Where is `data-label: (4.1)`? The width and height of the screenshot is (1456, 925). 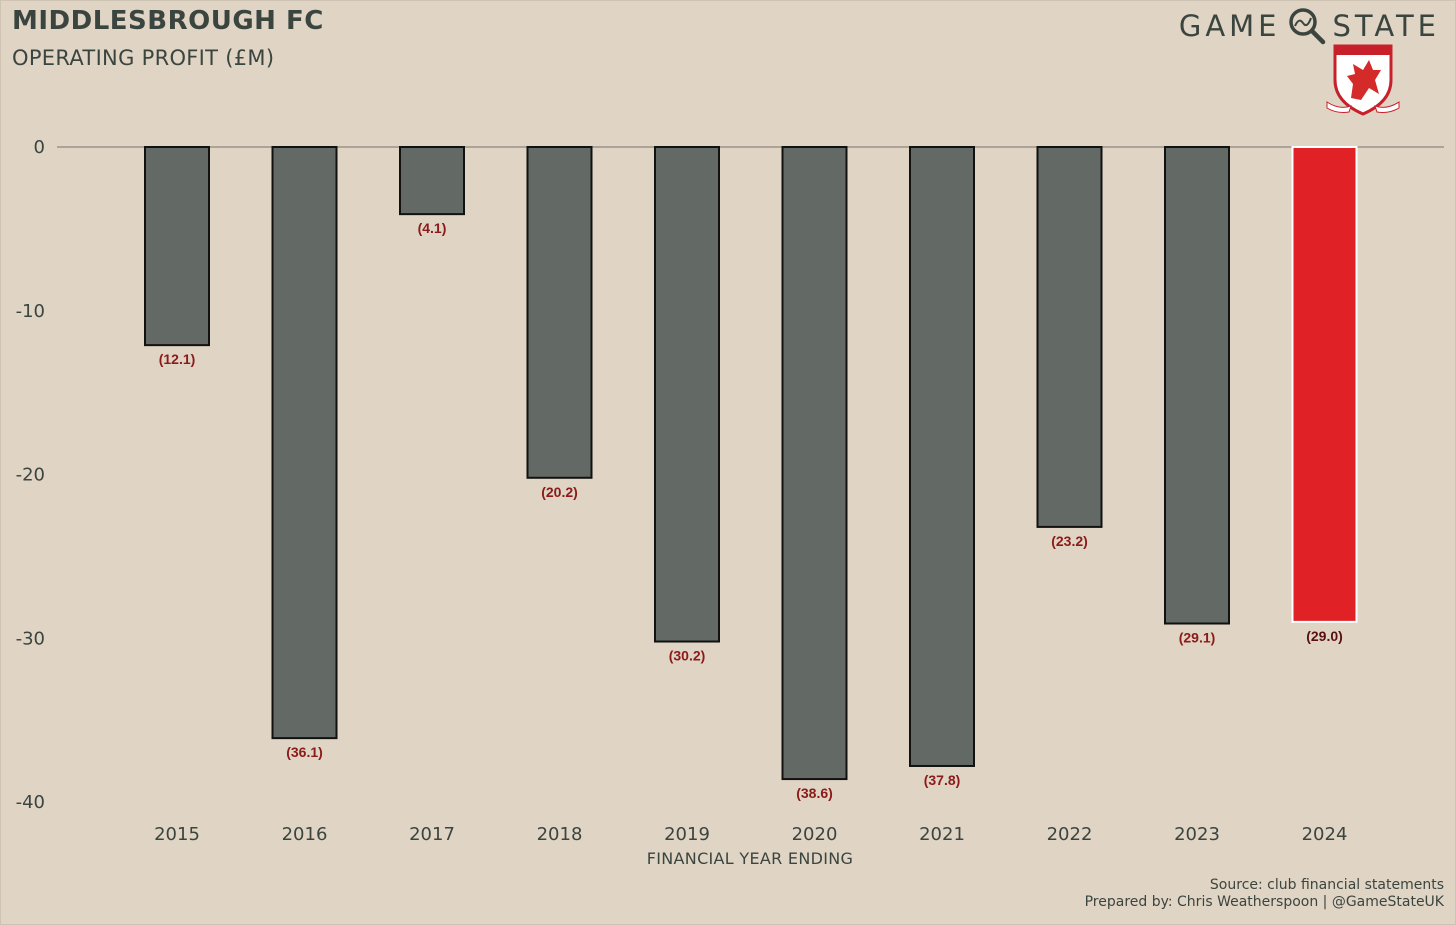 data-label: (4.1) is located at coordinates (432, 228).